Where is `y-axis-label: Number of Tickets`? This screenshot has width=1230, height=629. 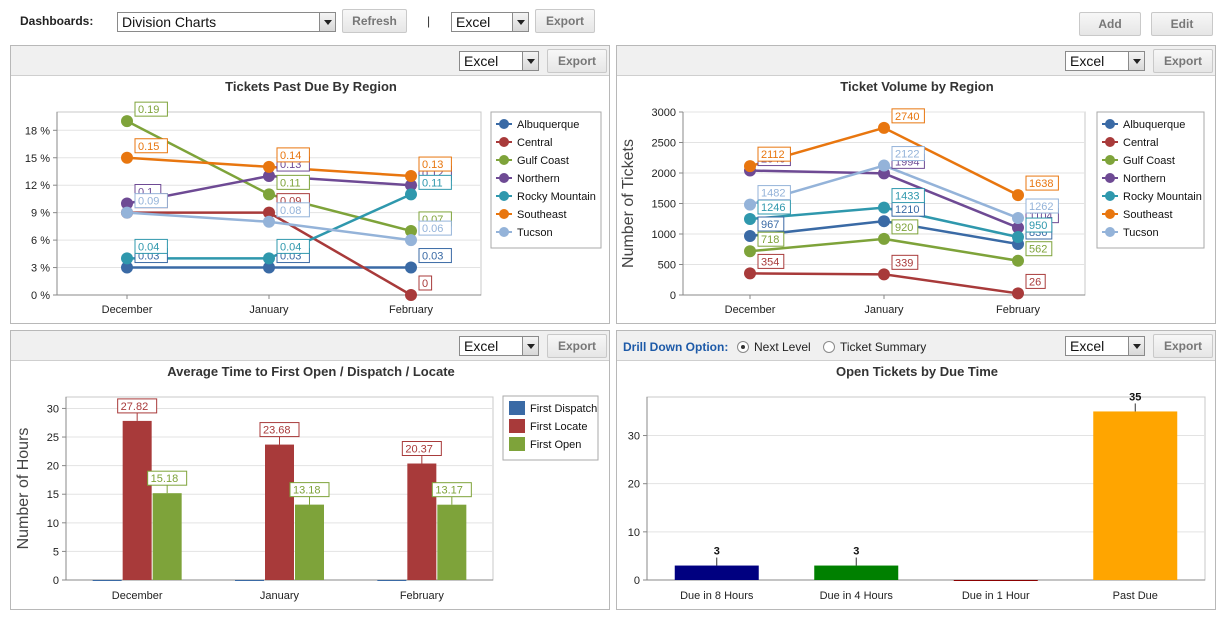
y-axis-label: Number of Tickets is located at coordinates (628, 203).